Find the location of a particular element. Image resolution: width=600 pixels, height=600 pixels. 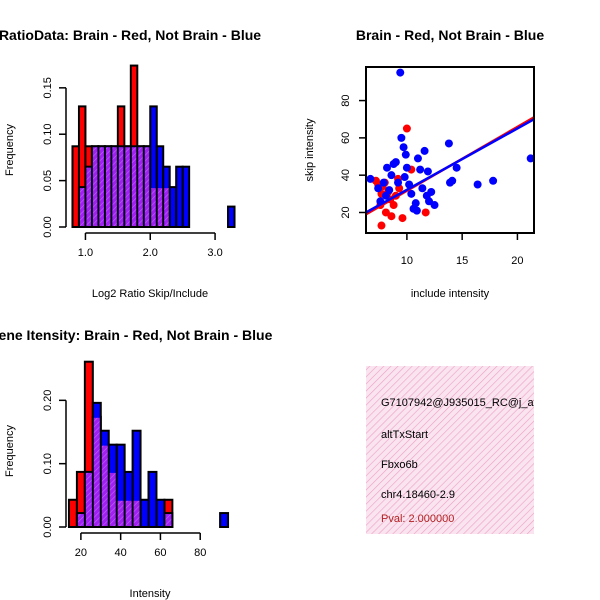

intensity-ylabel: Frequency is located at coordinates (10, 451).